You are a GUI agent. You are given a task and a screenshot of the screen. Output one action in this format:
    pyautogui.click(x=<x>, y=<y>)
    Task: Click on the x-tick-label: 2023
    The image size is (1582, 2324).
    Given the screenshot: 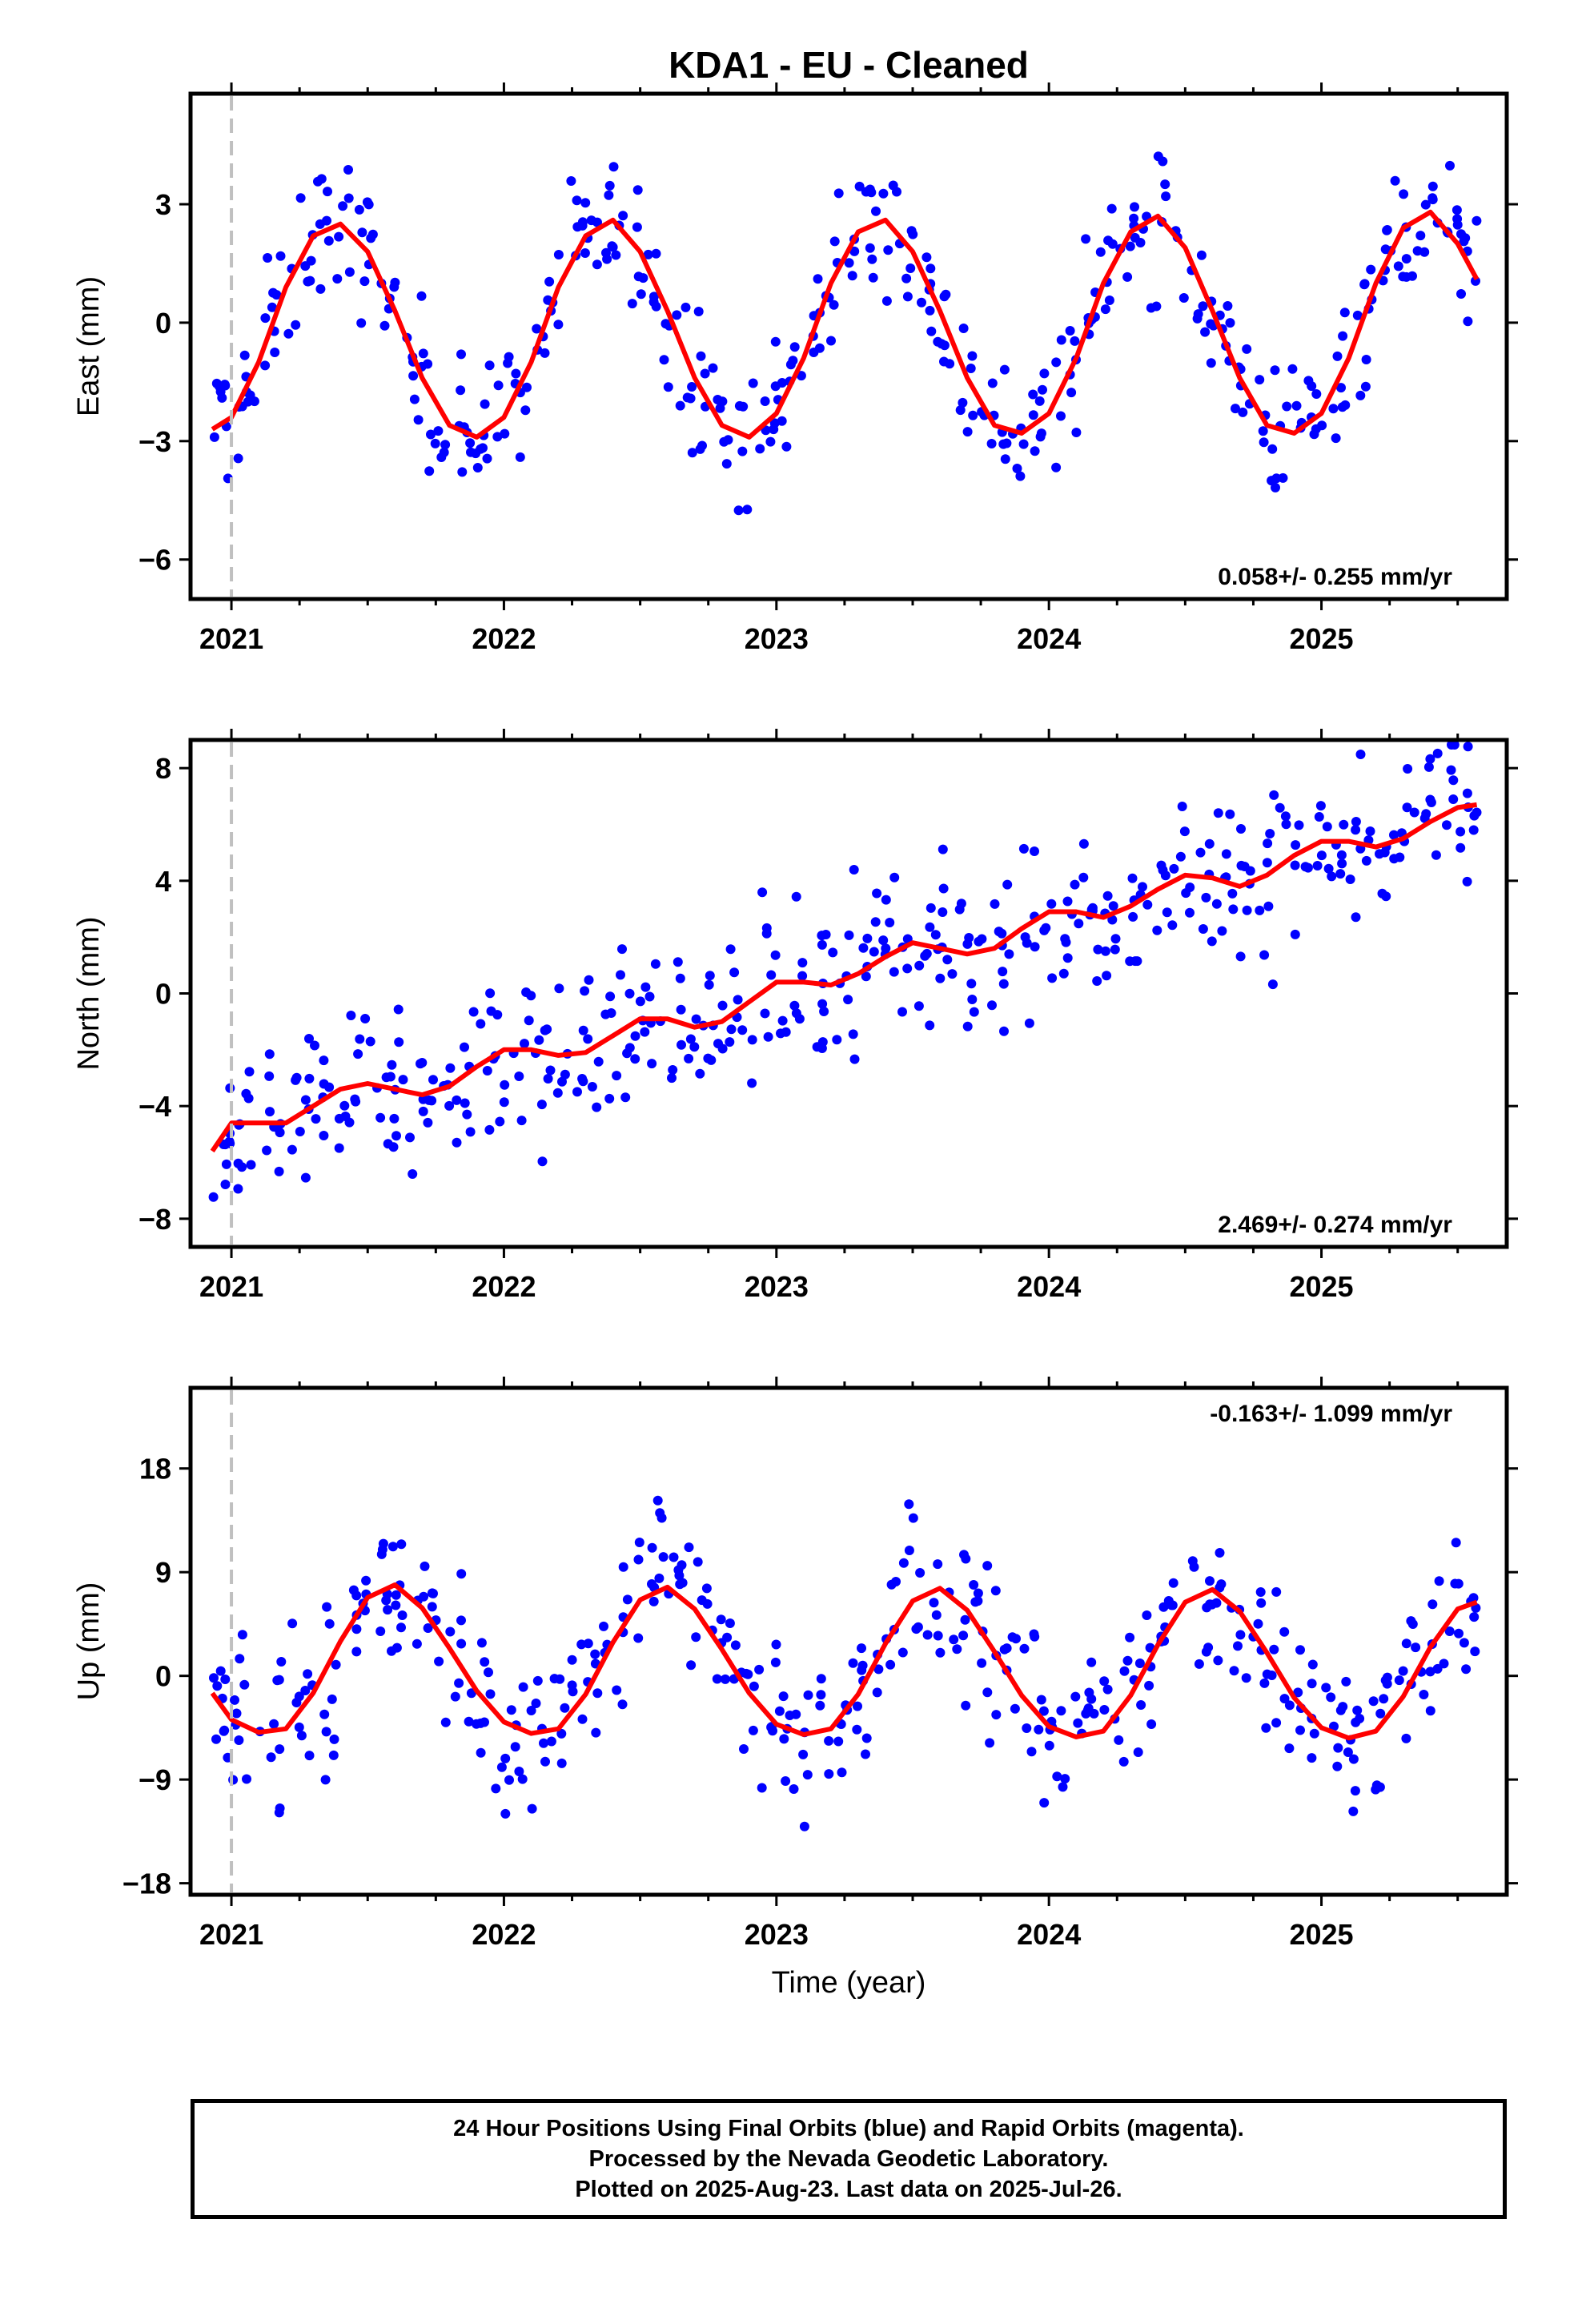 What is the action you would take?
    pyautogui.click(x=777, y=1286)
    